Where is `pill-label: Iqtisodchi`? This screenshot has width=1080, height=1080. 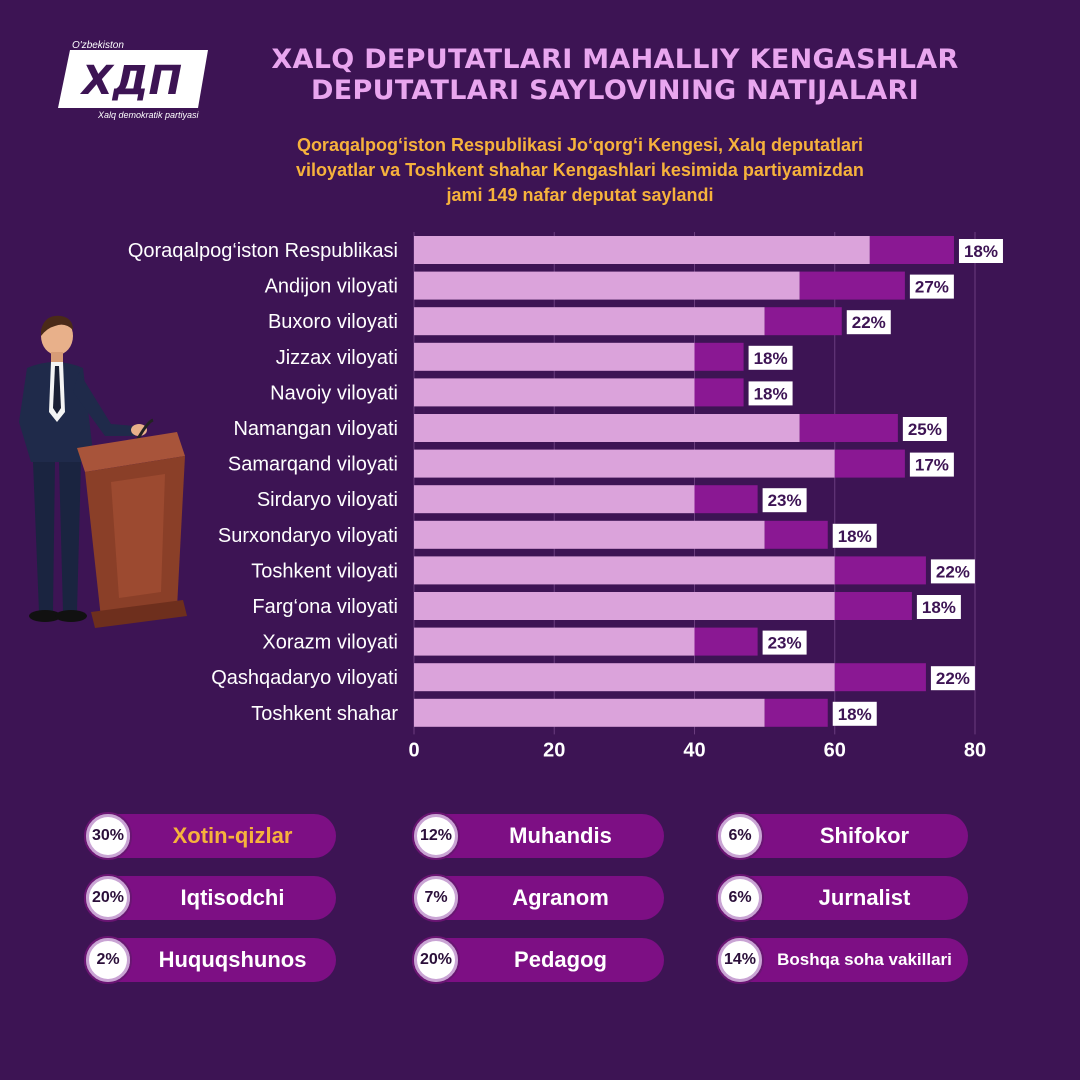 pill-label: Iqtisodchi is located at coordinates (232, 897).